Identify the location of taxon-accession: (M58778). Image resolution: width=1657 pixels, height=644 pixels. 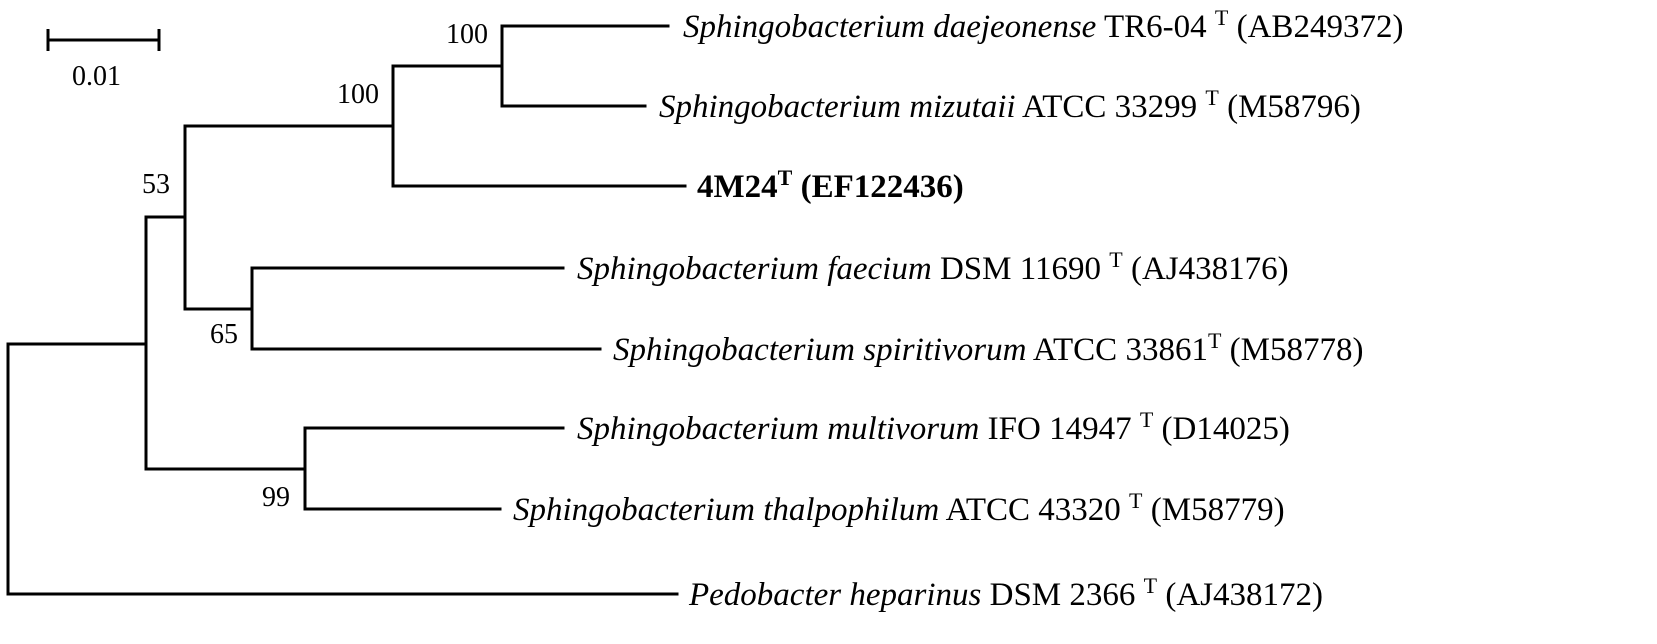
(1297, 350).